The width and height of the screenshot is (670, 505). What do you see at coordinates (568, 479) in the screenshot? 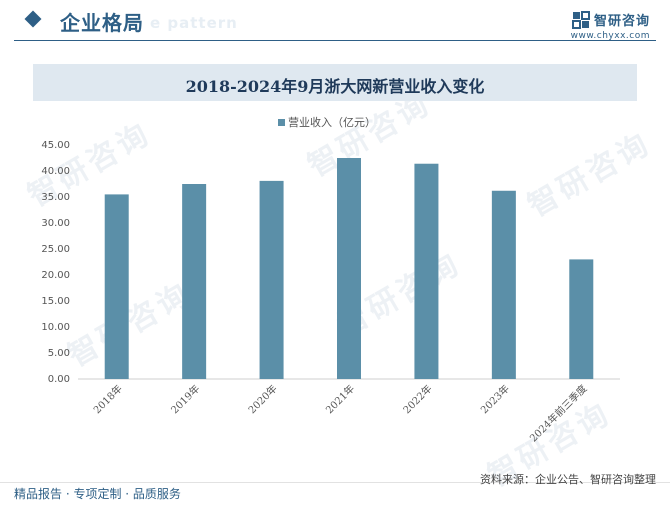
I see `source-note: 资料来源：企业公告、智研咨询整理` at bounding box center [568, 479].